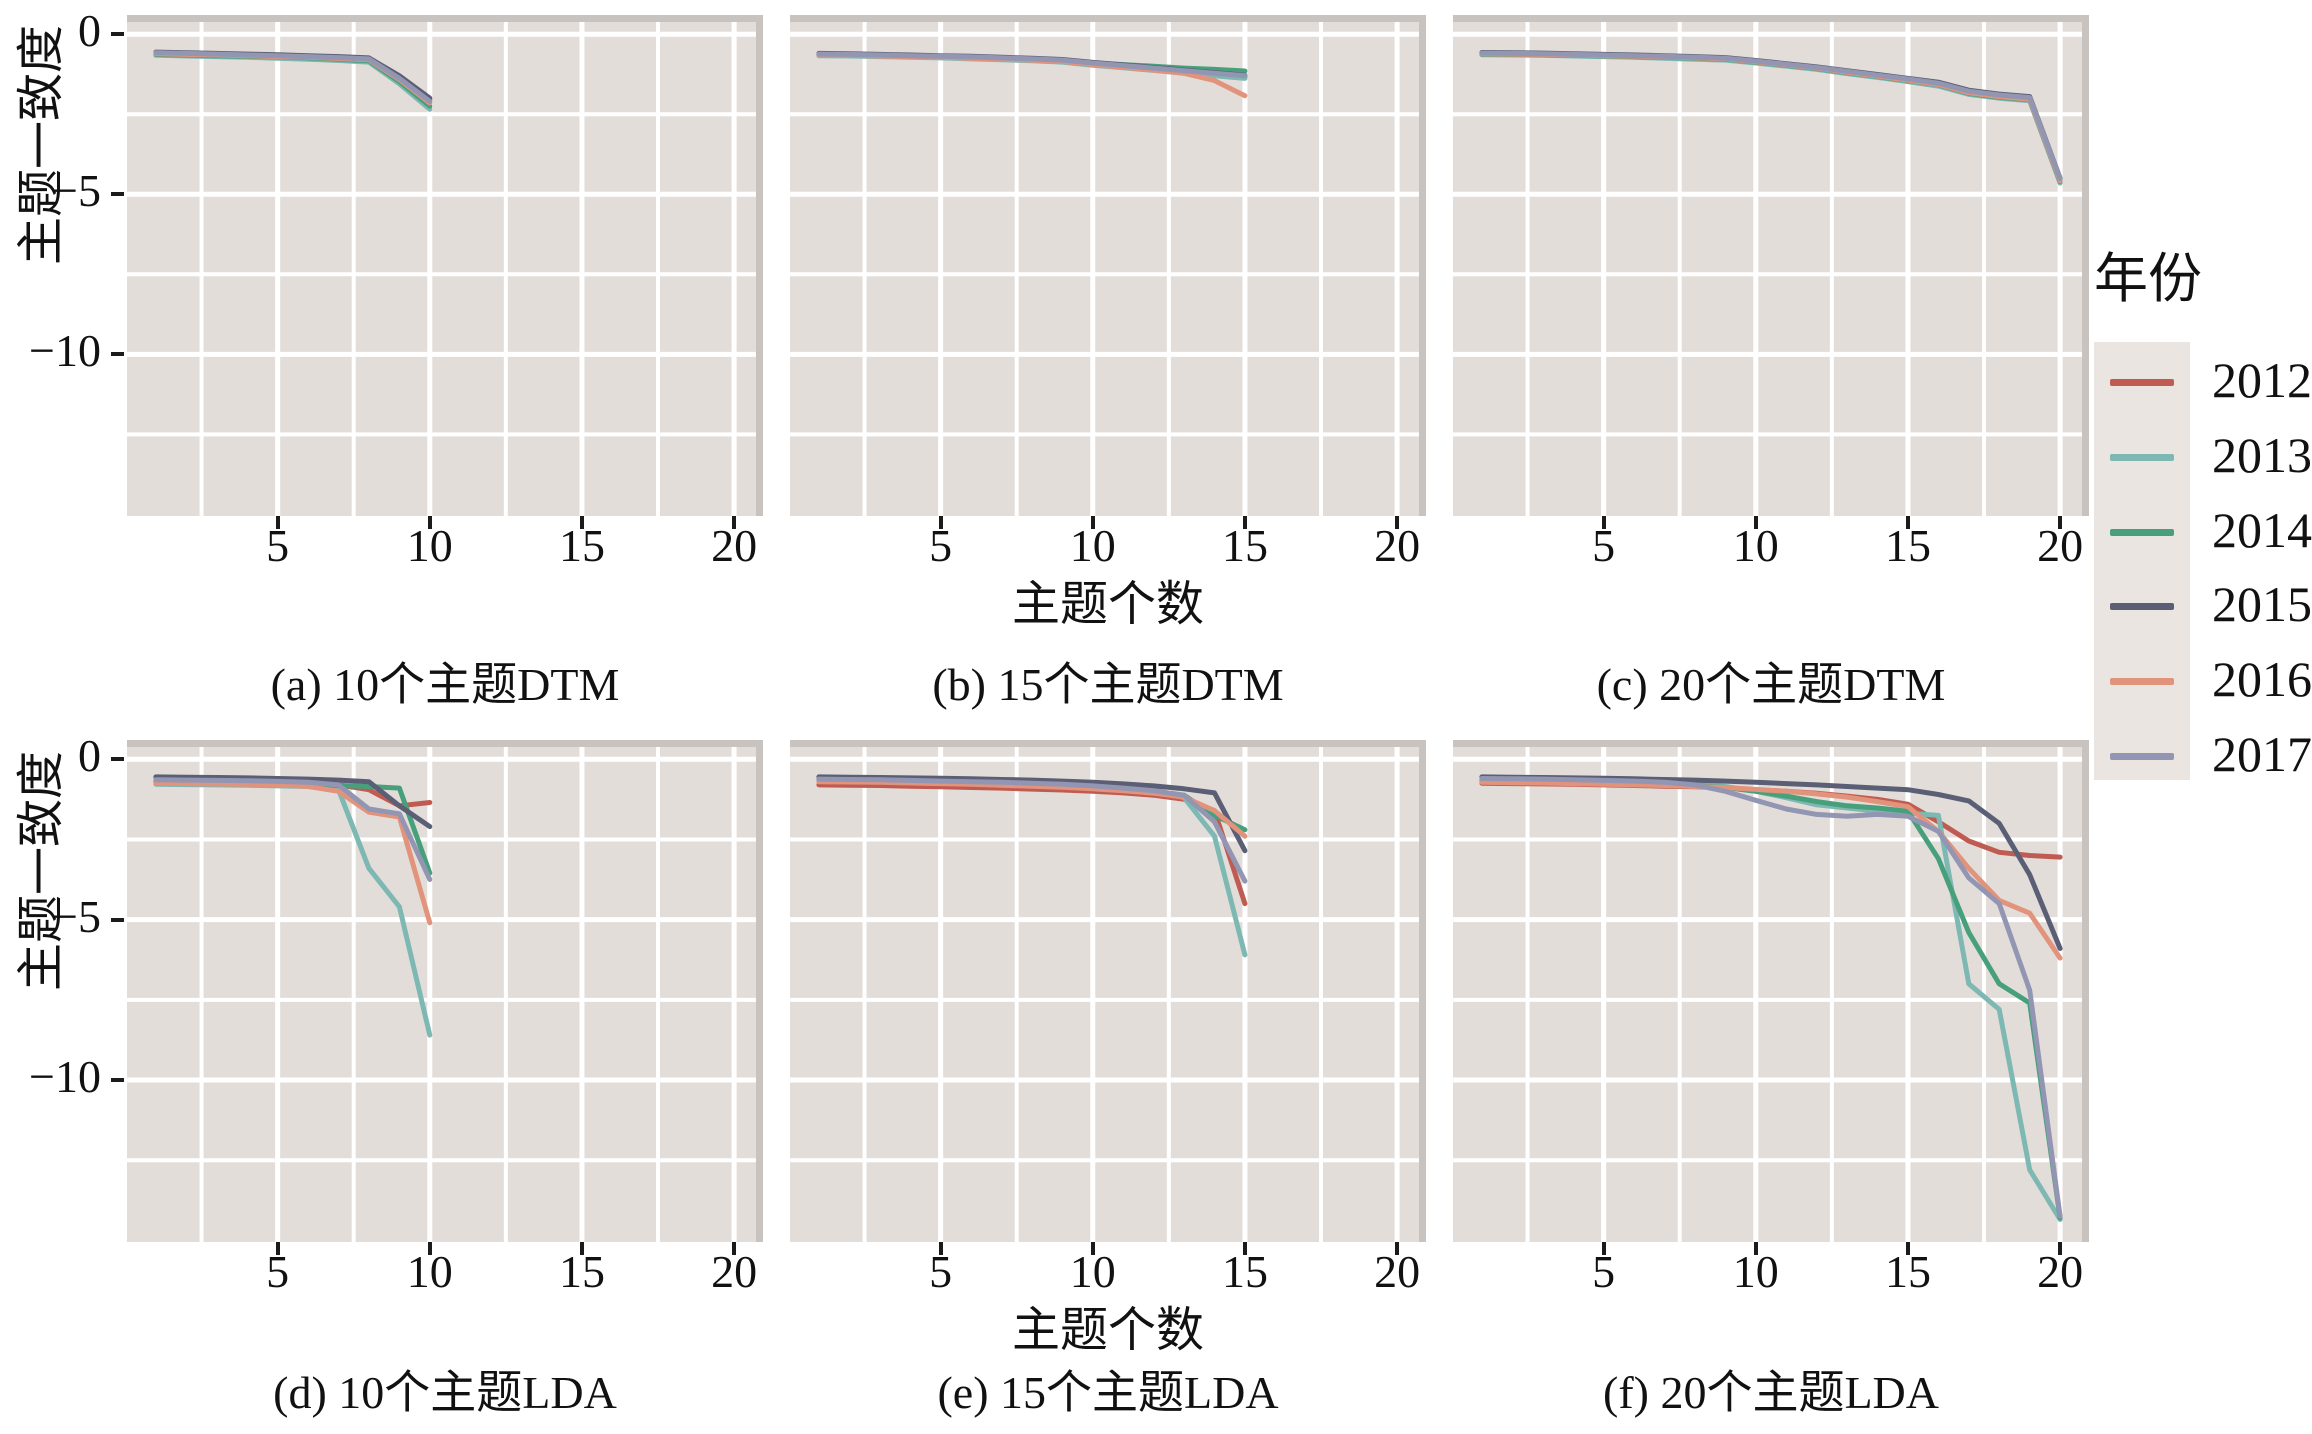  Describe the element at coordinates (2142, 756) in the screenshot. I see `legend-key-2017` at that location.